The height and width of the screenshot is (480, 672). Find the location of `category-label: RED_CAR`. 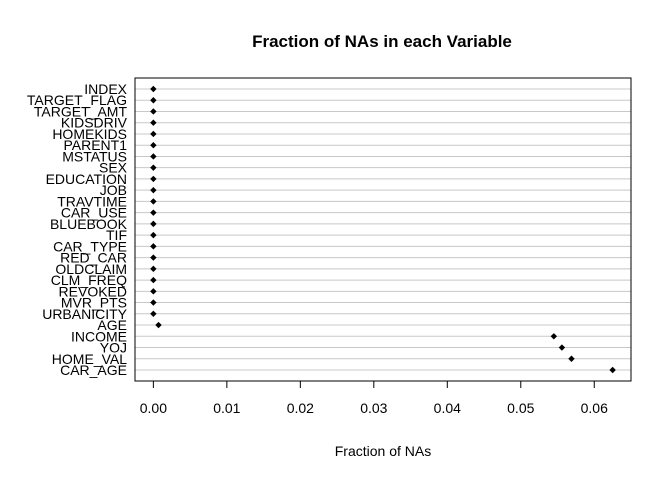

category-label: RED_CAR is located at coordinates (93, 258).